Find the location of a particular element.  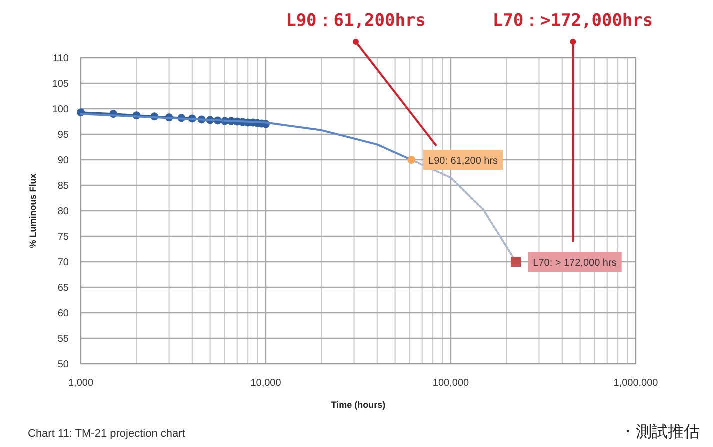

annotation: L90: 61,200 hrs is located at coordinates (463, 161).